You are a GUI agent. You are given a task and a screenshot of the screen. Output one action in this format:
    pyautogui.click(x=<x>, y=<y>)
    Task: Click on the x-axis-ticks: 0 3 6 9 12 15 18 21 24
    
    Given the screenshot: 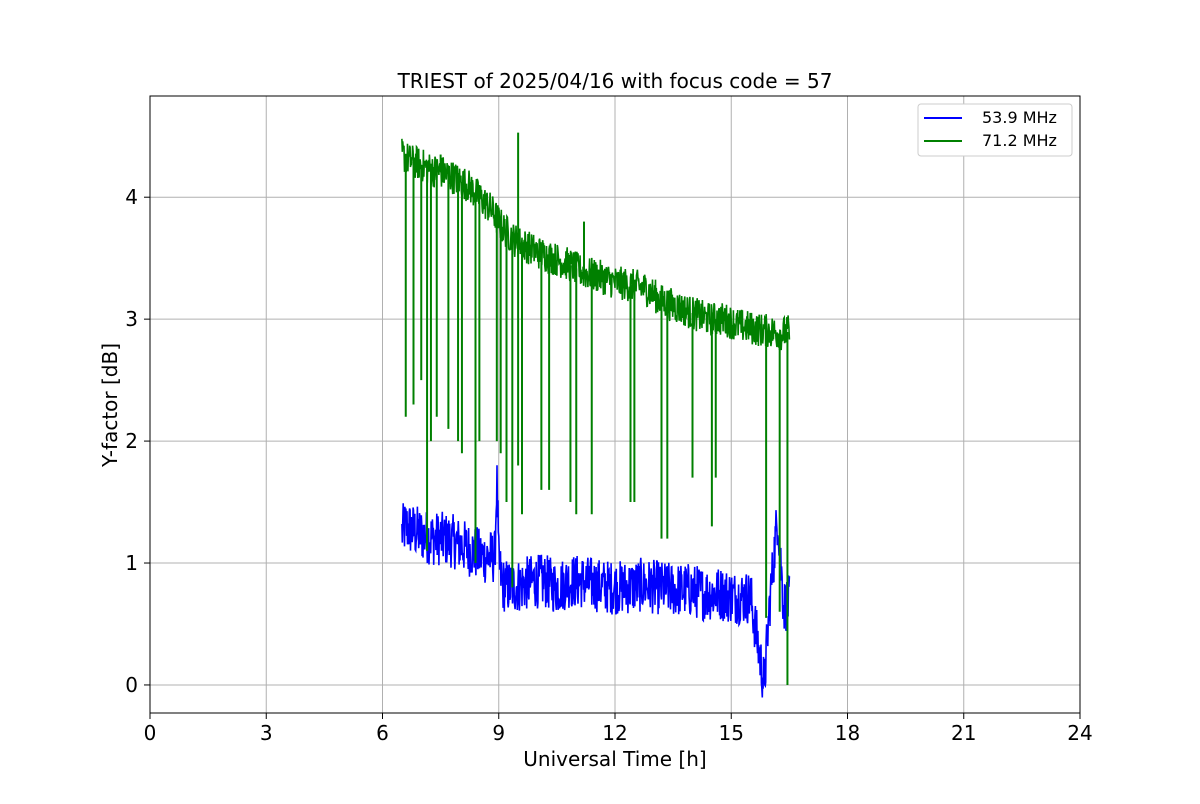 What is the action you would take?
    pyautogui.click(x=618, y=729)
    